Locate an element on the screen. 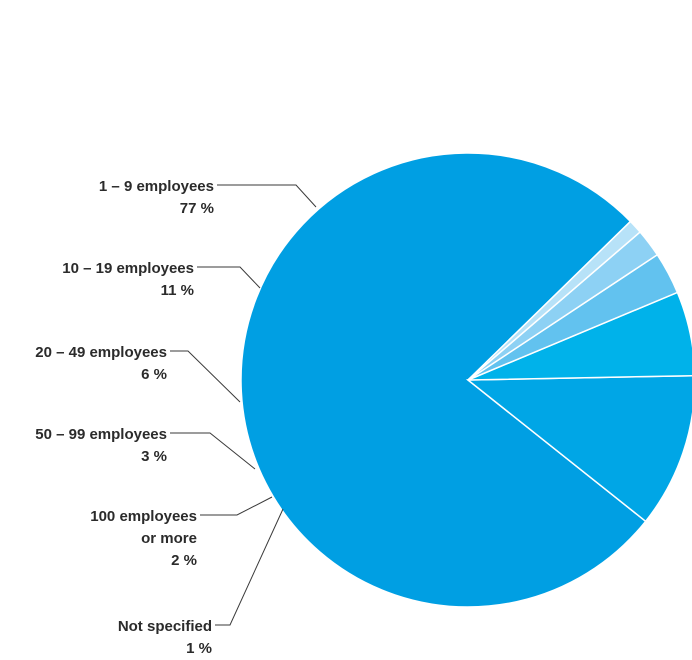 This screenshot has width=692, height=660. slice-label-3: 50 – 99 employees is located at coordinates (101, 434).